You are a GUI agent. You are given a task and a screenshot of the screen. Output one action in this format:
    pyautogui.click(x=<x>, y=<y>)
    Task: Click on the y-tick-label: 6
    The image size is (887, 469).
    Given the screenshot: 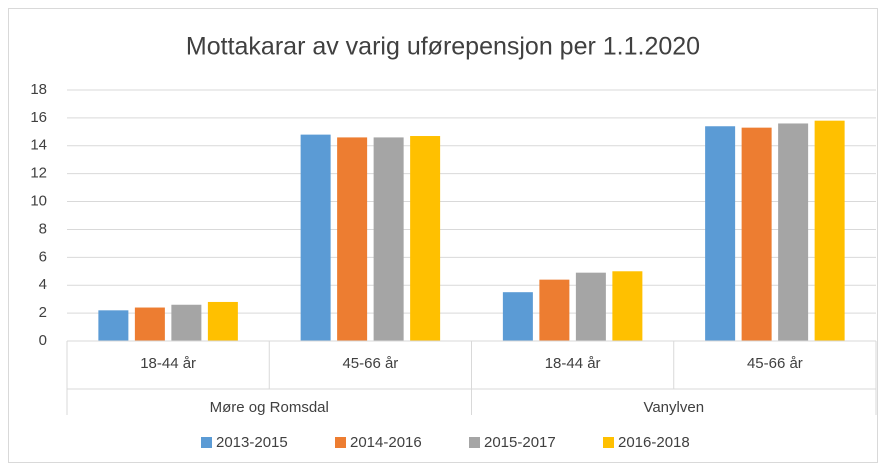 What is the action you would take?
    pyautogui.click(x=43, y=256)
    